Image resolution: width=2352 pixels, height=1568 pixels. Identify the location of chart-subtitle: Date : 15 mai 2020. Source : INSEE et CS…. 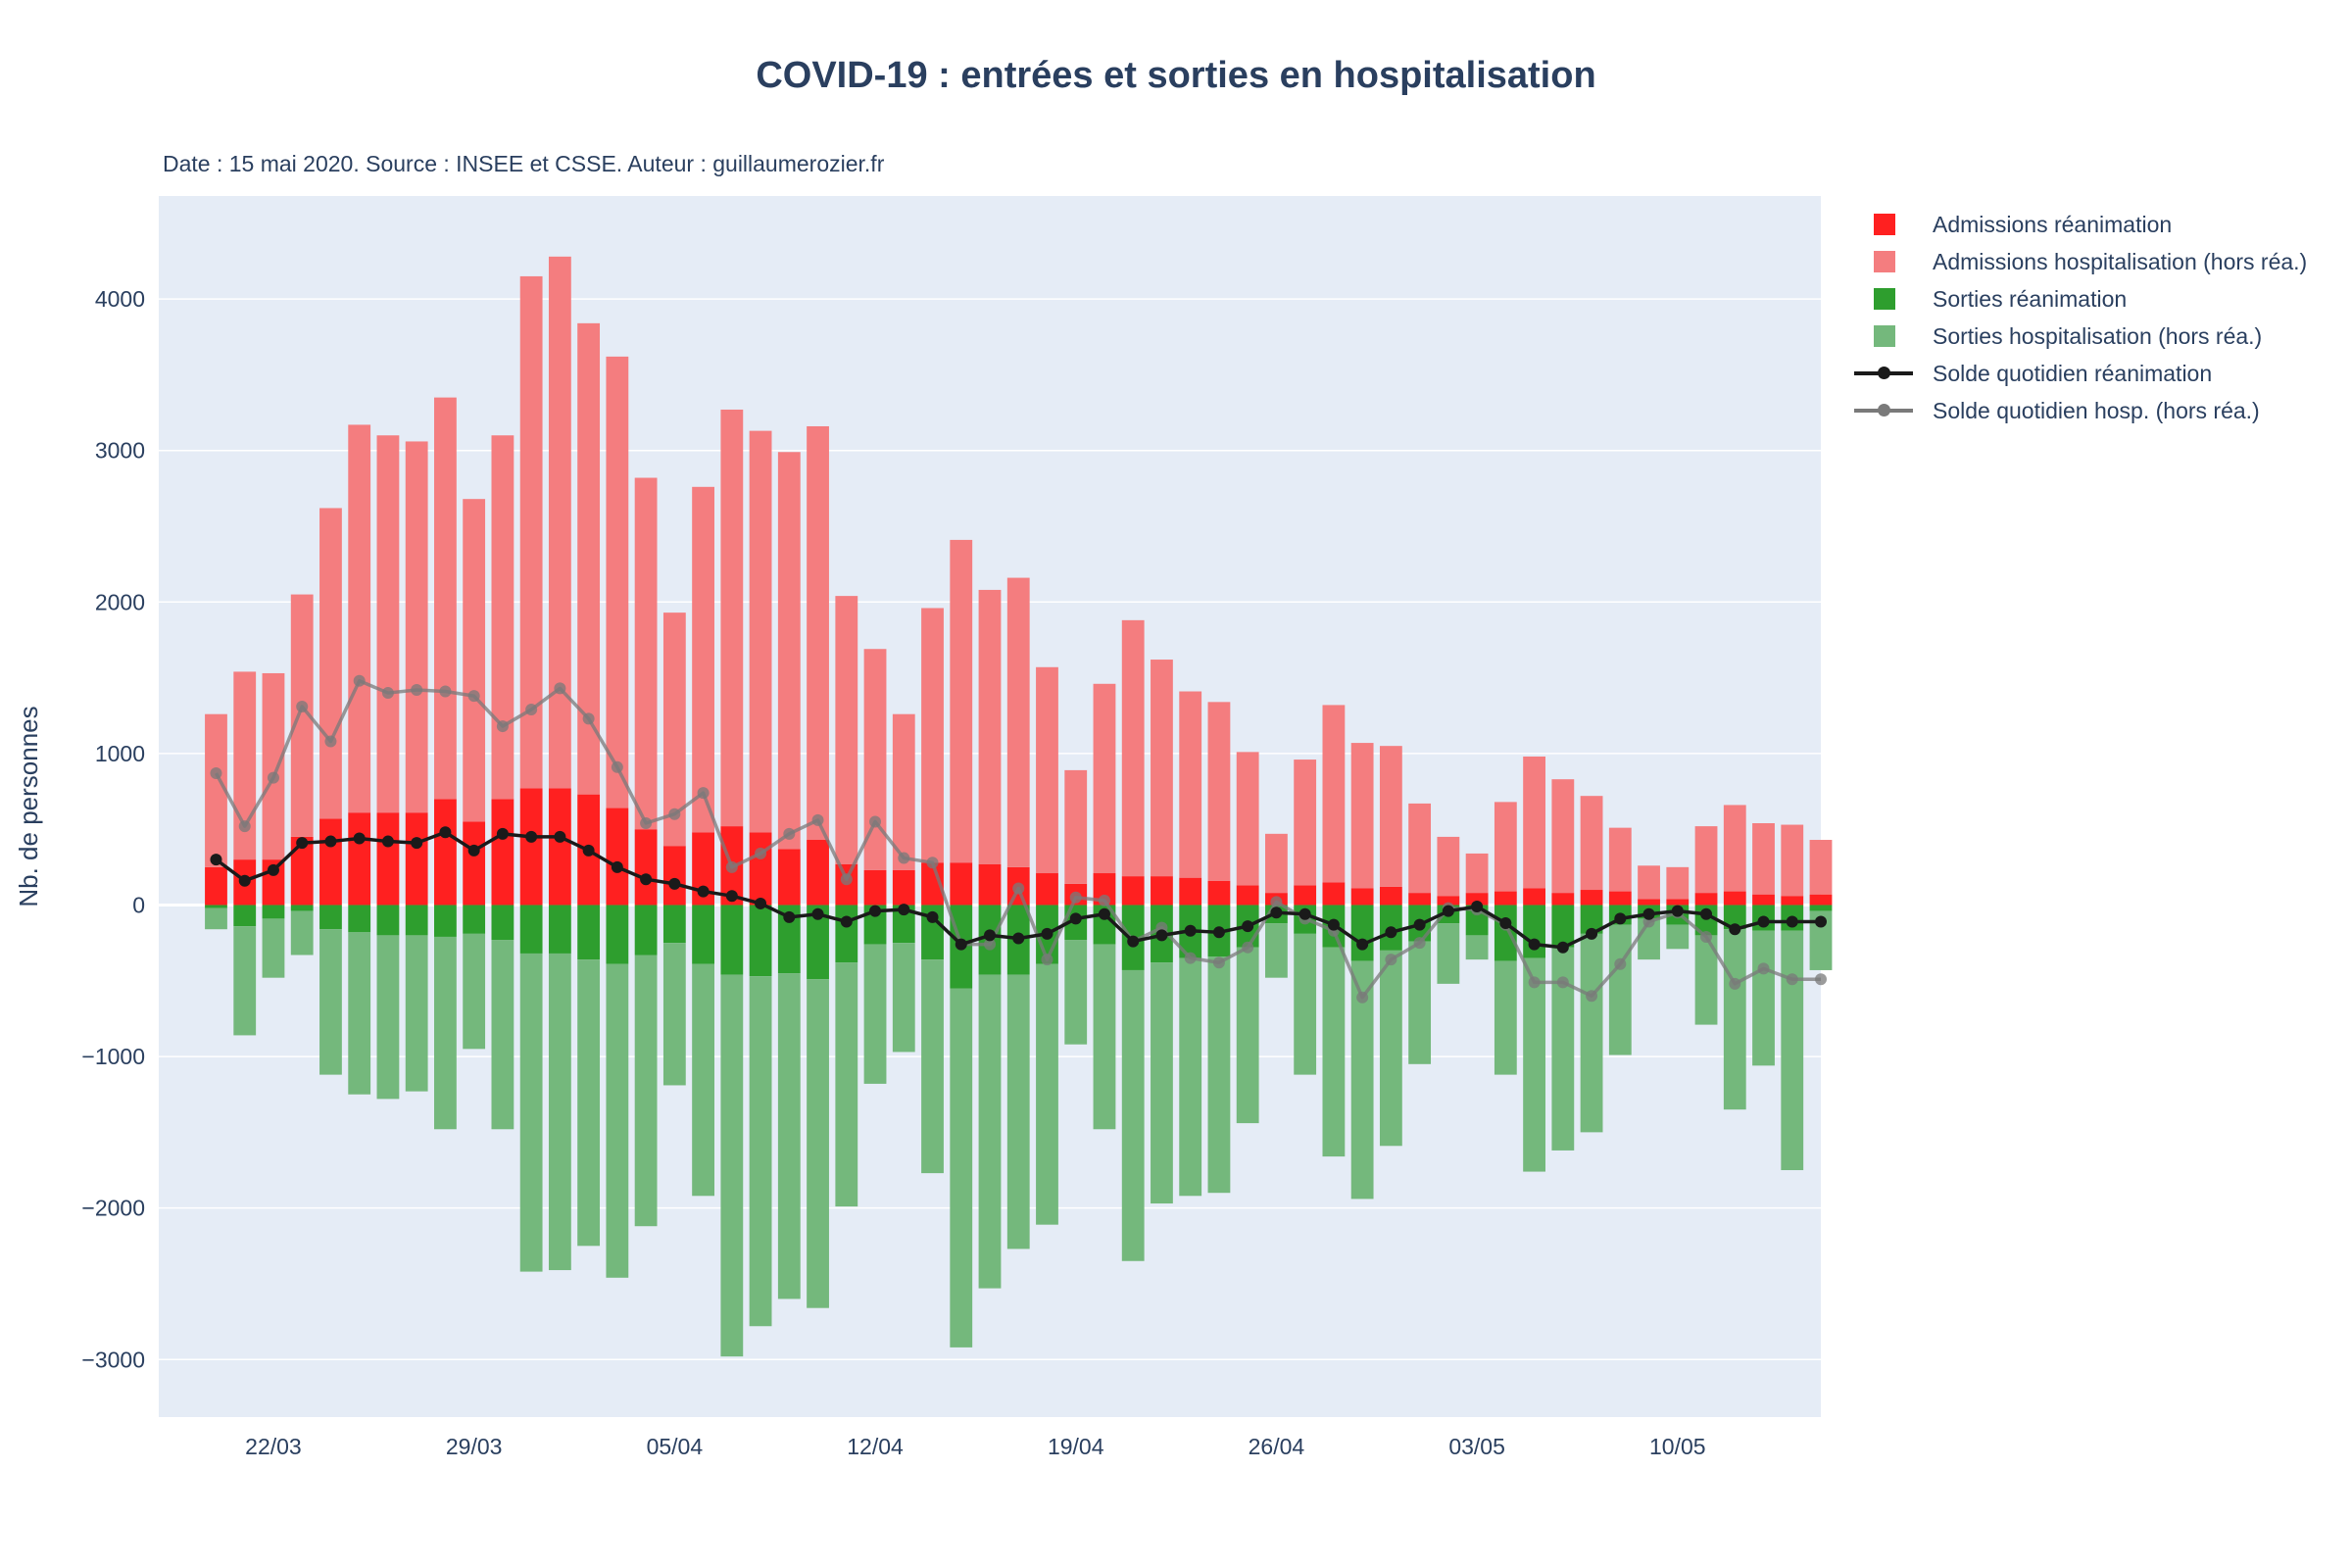
(524, 163).